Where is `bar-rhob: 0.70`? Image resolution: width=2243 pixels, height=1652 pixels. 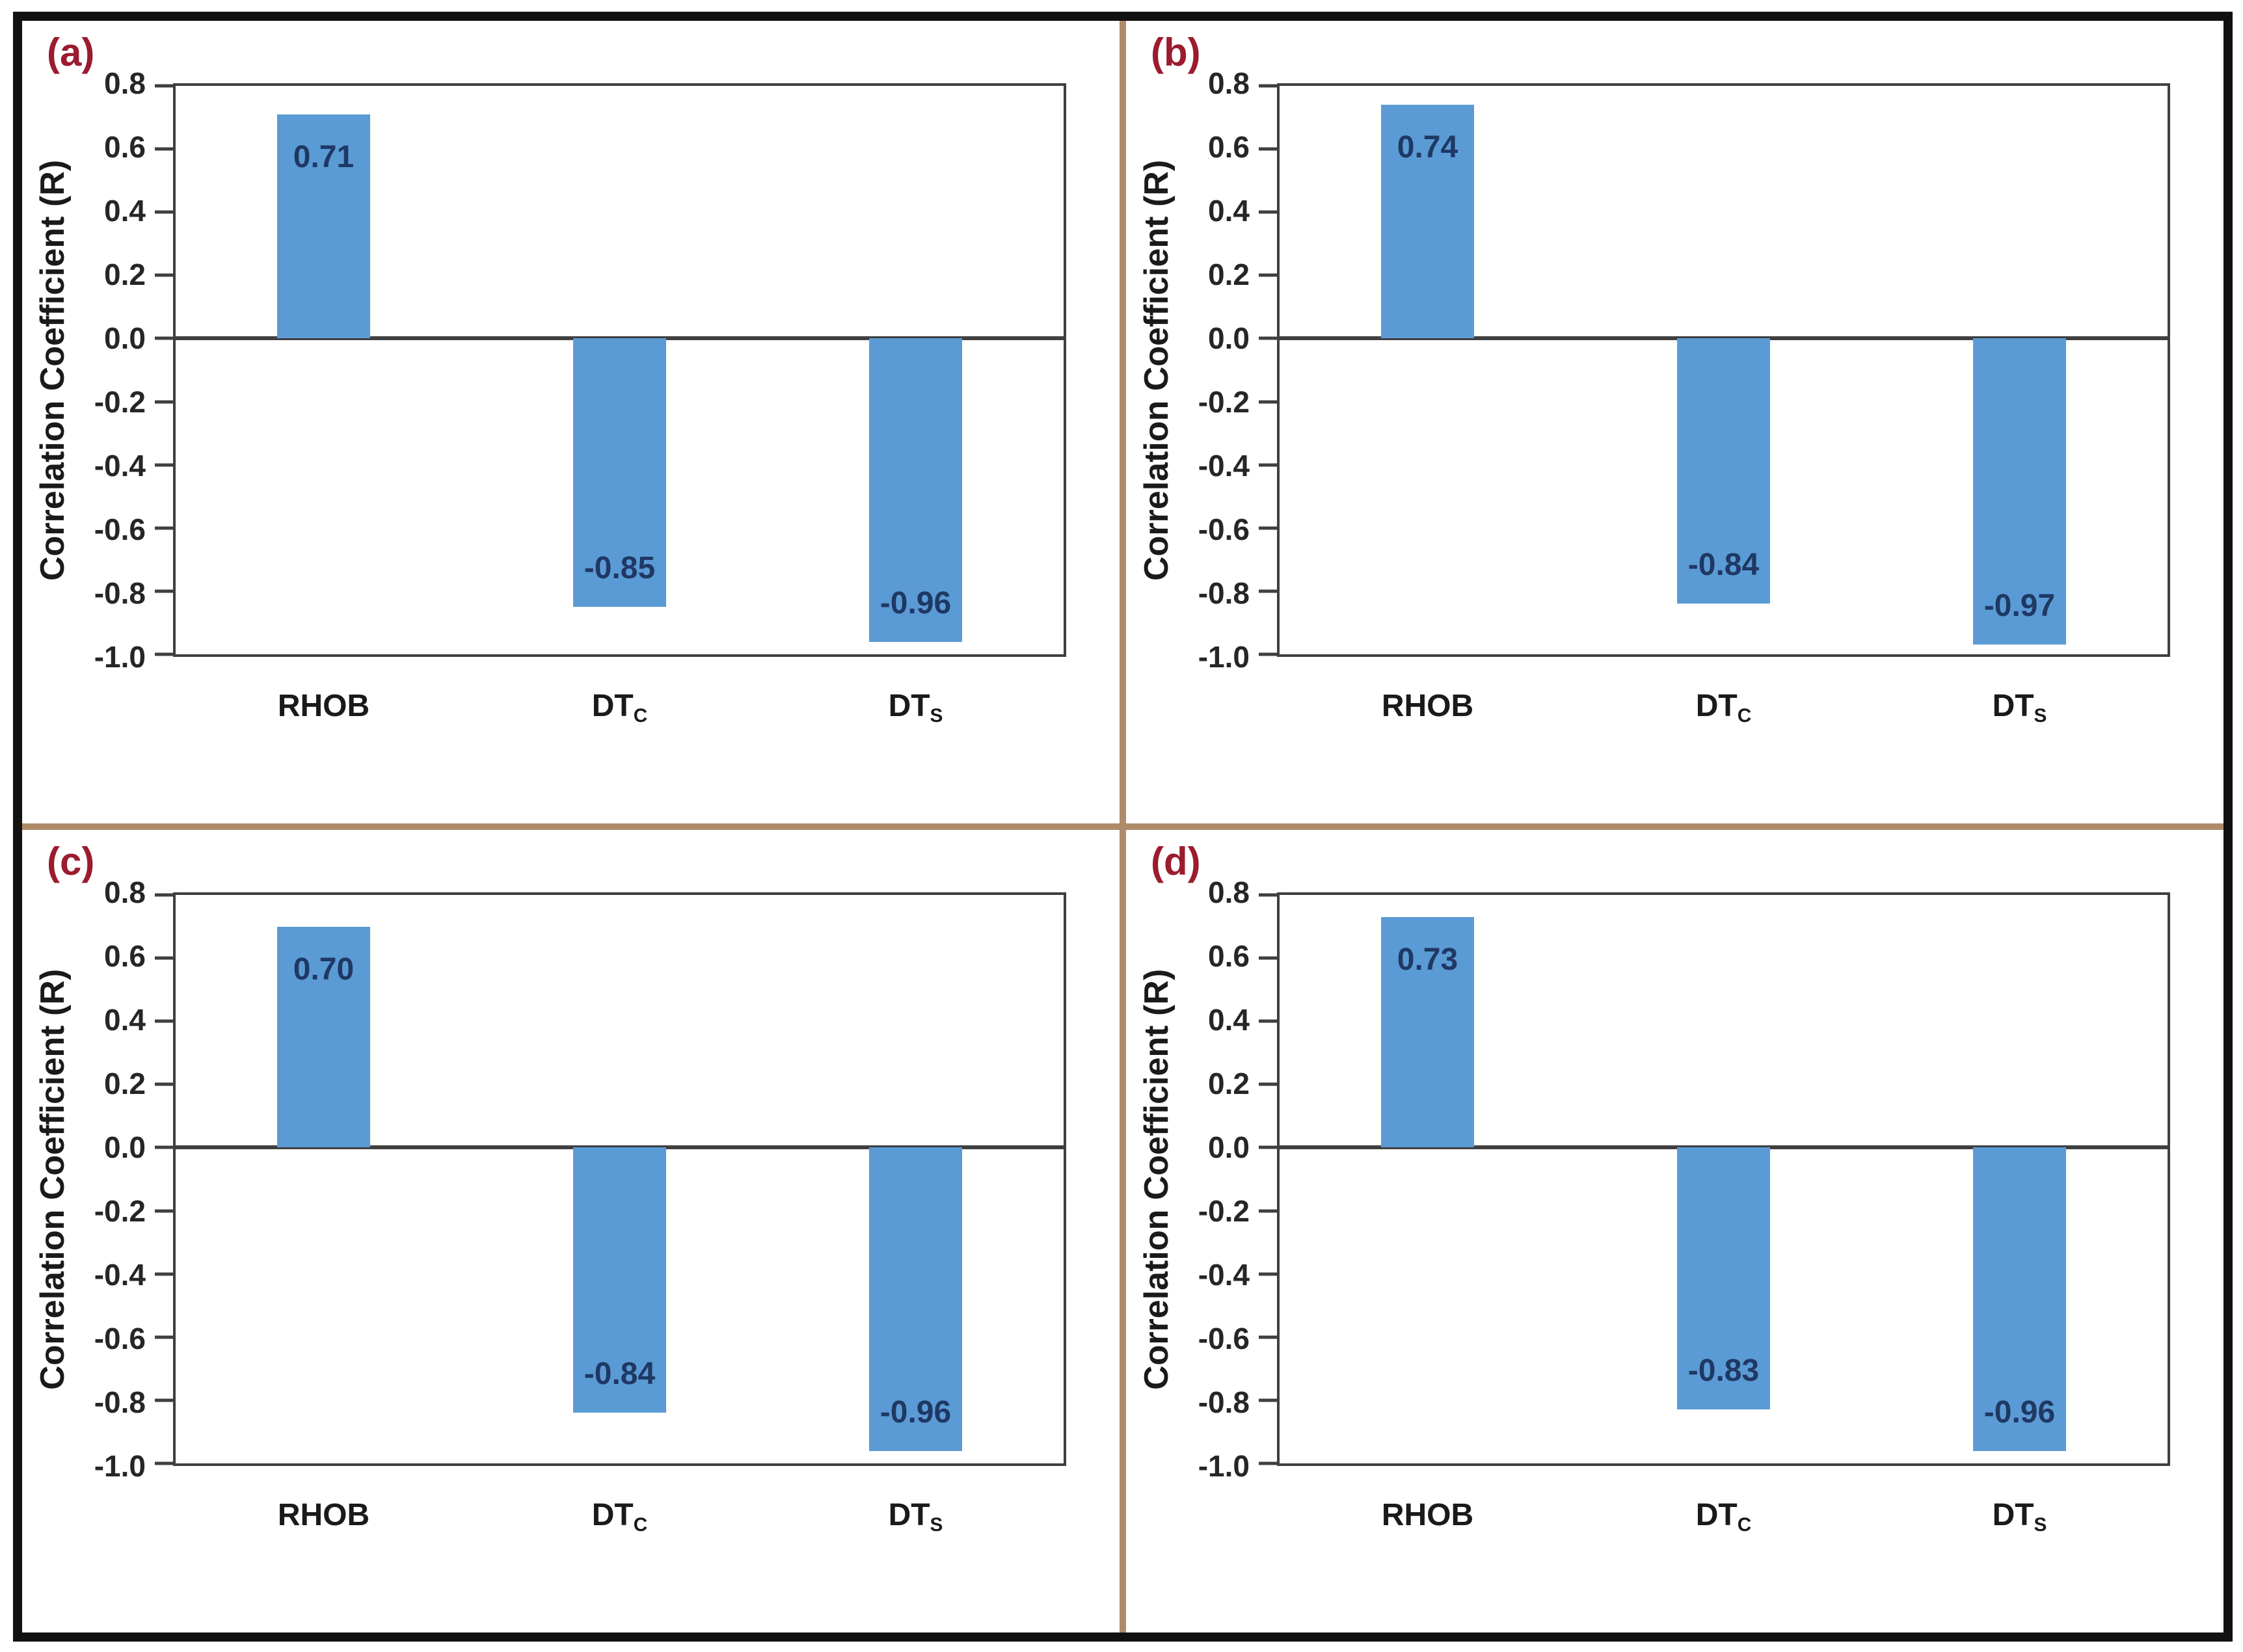 bar-rhob: 0.70 is located at coordinates (323, 1037).